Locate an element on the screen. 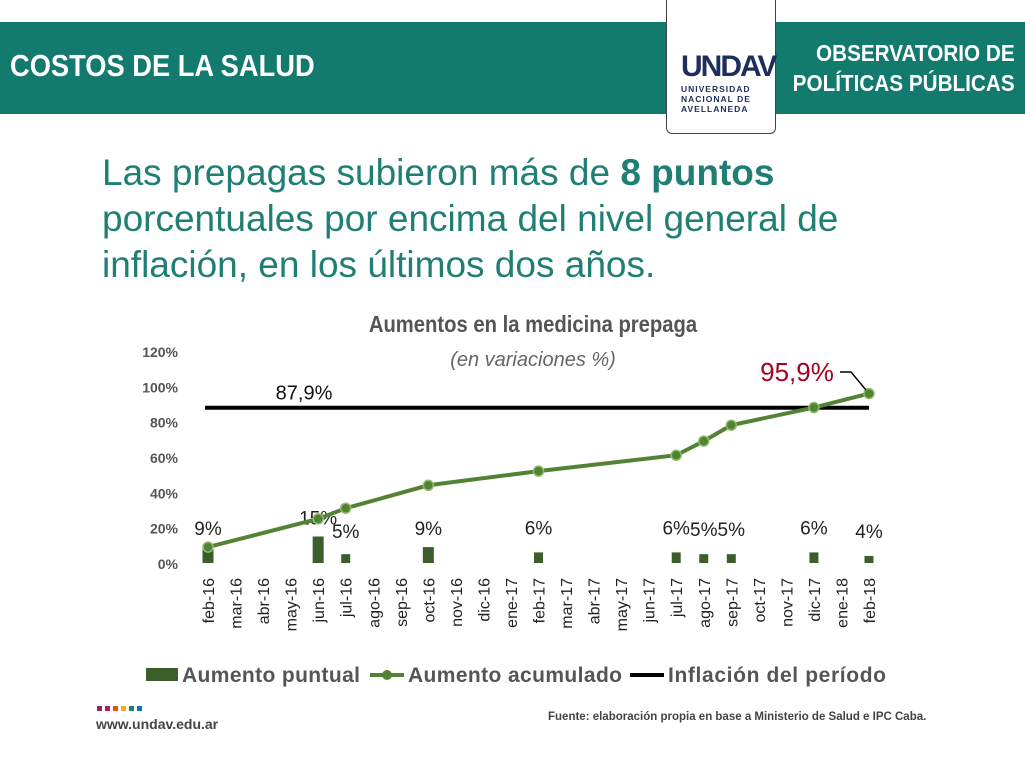  legend-inflation-label: Inflación del período is located at coordinates (777, 675).